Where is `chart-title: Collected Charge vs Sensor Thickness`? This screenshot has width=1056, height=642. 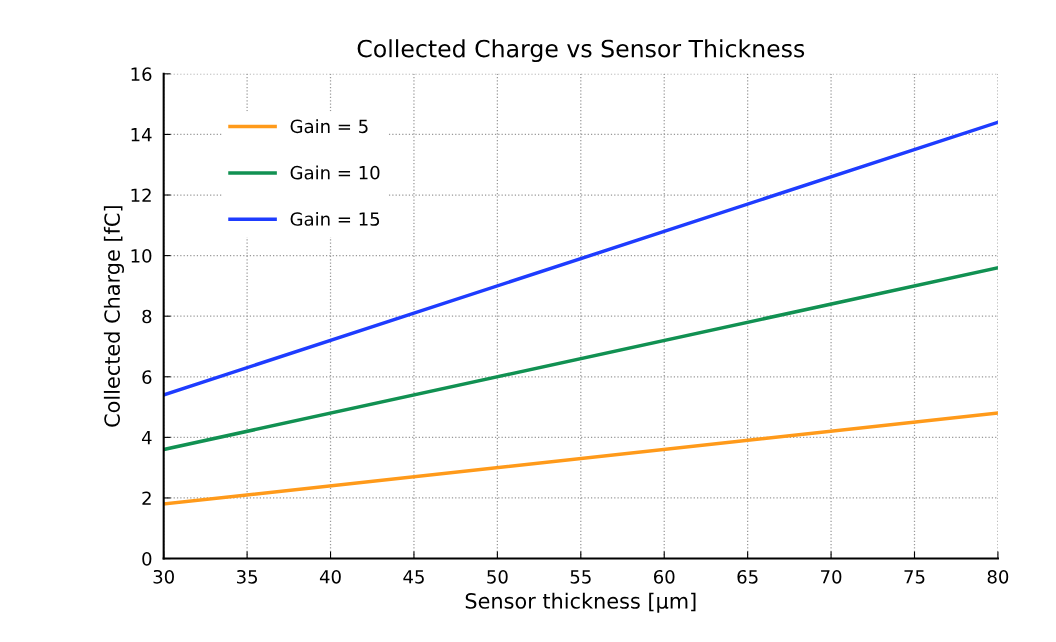
chart-title: Collected Charge vs Sensor Thickness is located at coordinates (581, 51).